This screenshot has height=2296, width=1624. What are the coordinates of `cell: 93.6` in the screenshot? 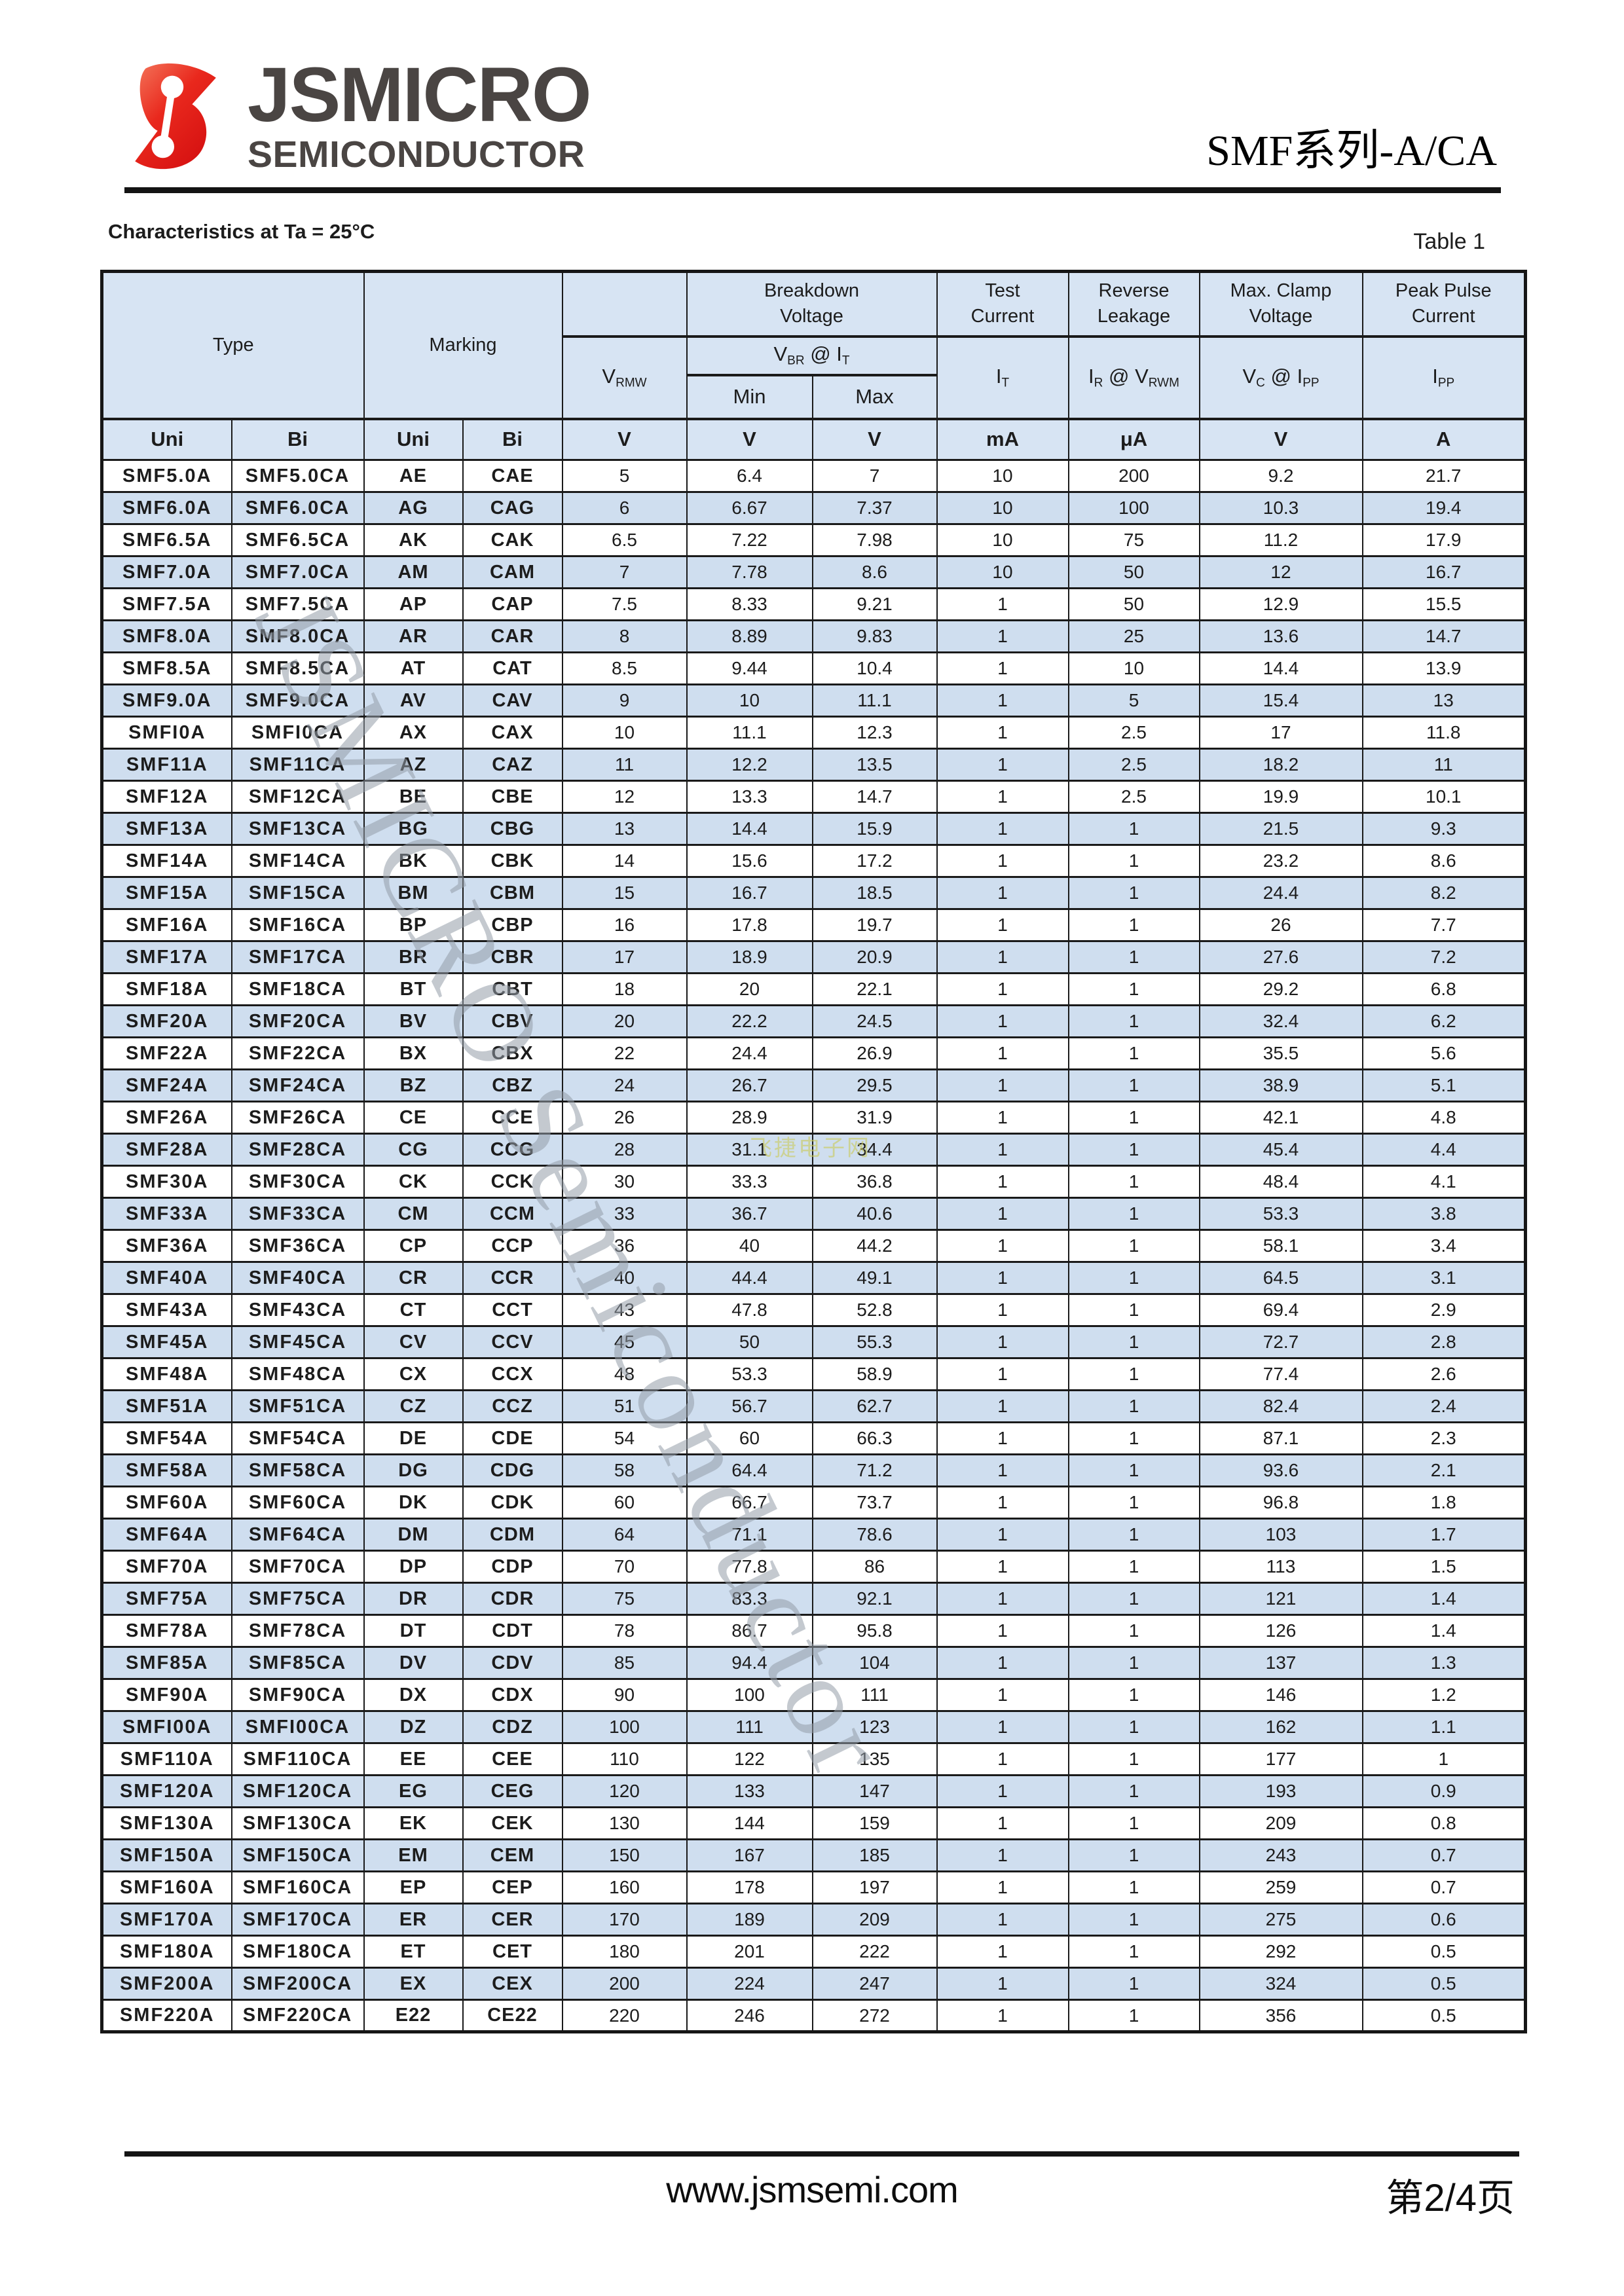 It's located at (1280, 1470).